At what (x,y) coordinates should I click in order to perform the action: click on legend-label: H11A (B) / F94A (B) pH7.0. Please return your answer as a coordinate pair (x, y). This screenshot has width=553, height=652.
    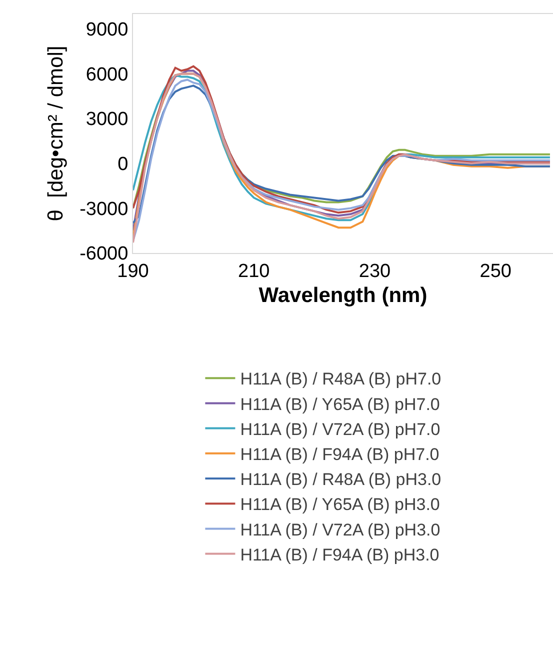
    Looking at the image, I should click on (340, 454).